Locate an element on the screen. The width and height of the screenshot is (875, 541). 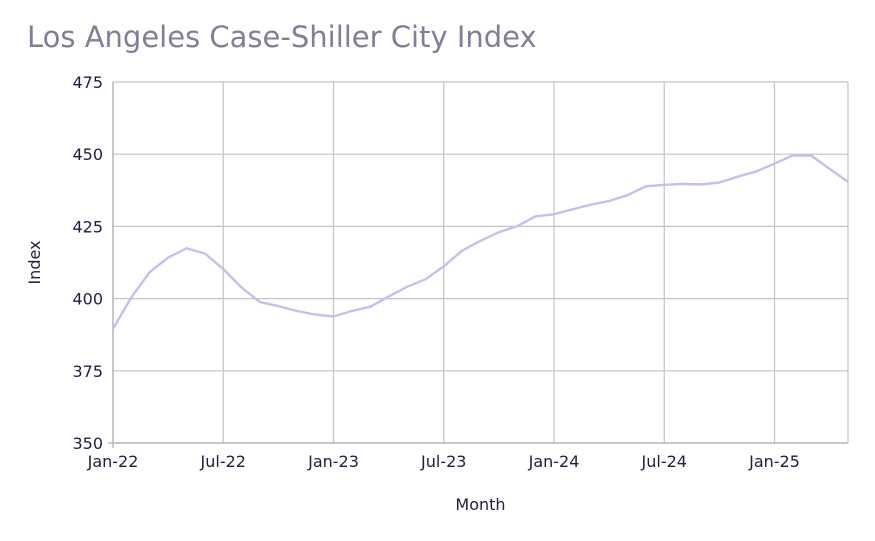
y-axis-title: Index is located at coordinates (34, 262).